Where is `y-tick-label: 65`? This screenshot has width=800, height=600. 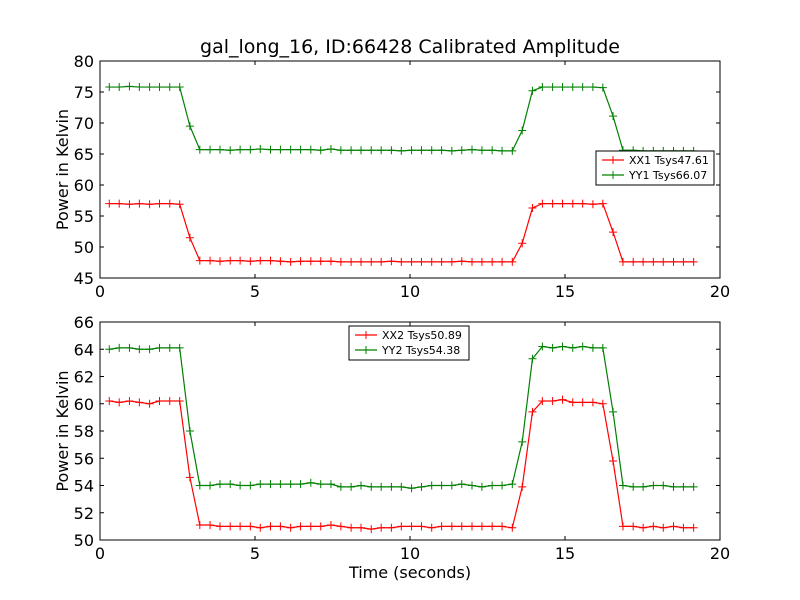
y-tick-label: 65 is located at coordinates (84, 154).